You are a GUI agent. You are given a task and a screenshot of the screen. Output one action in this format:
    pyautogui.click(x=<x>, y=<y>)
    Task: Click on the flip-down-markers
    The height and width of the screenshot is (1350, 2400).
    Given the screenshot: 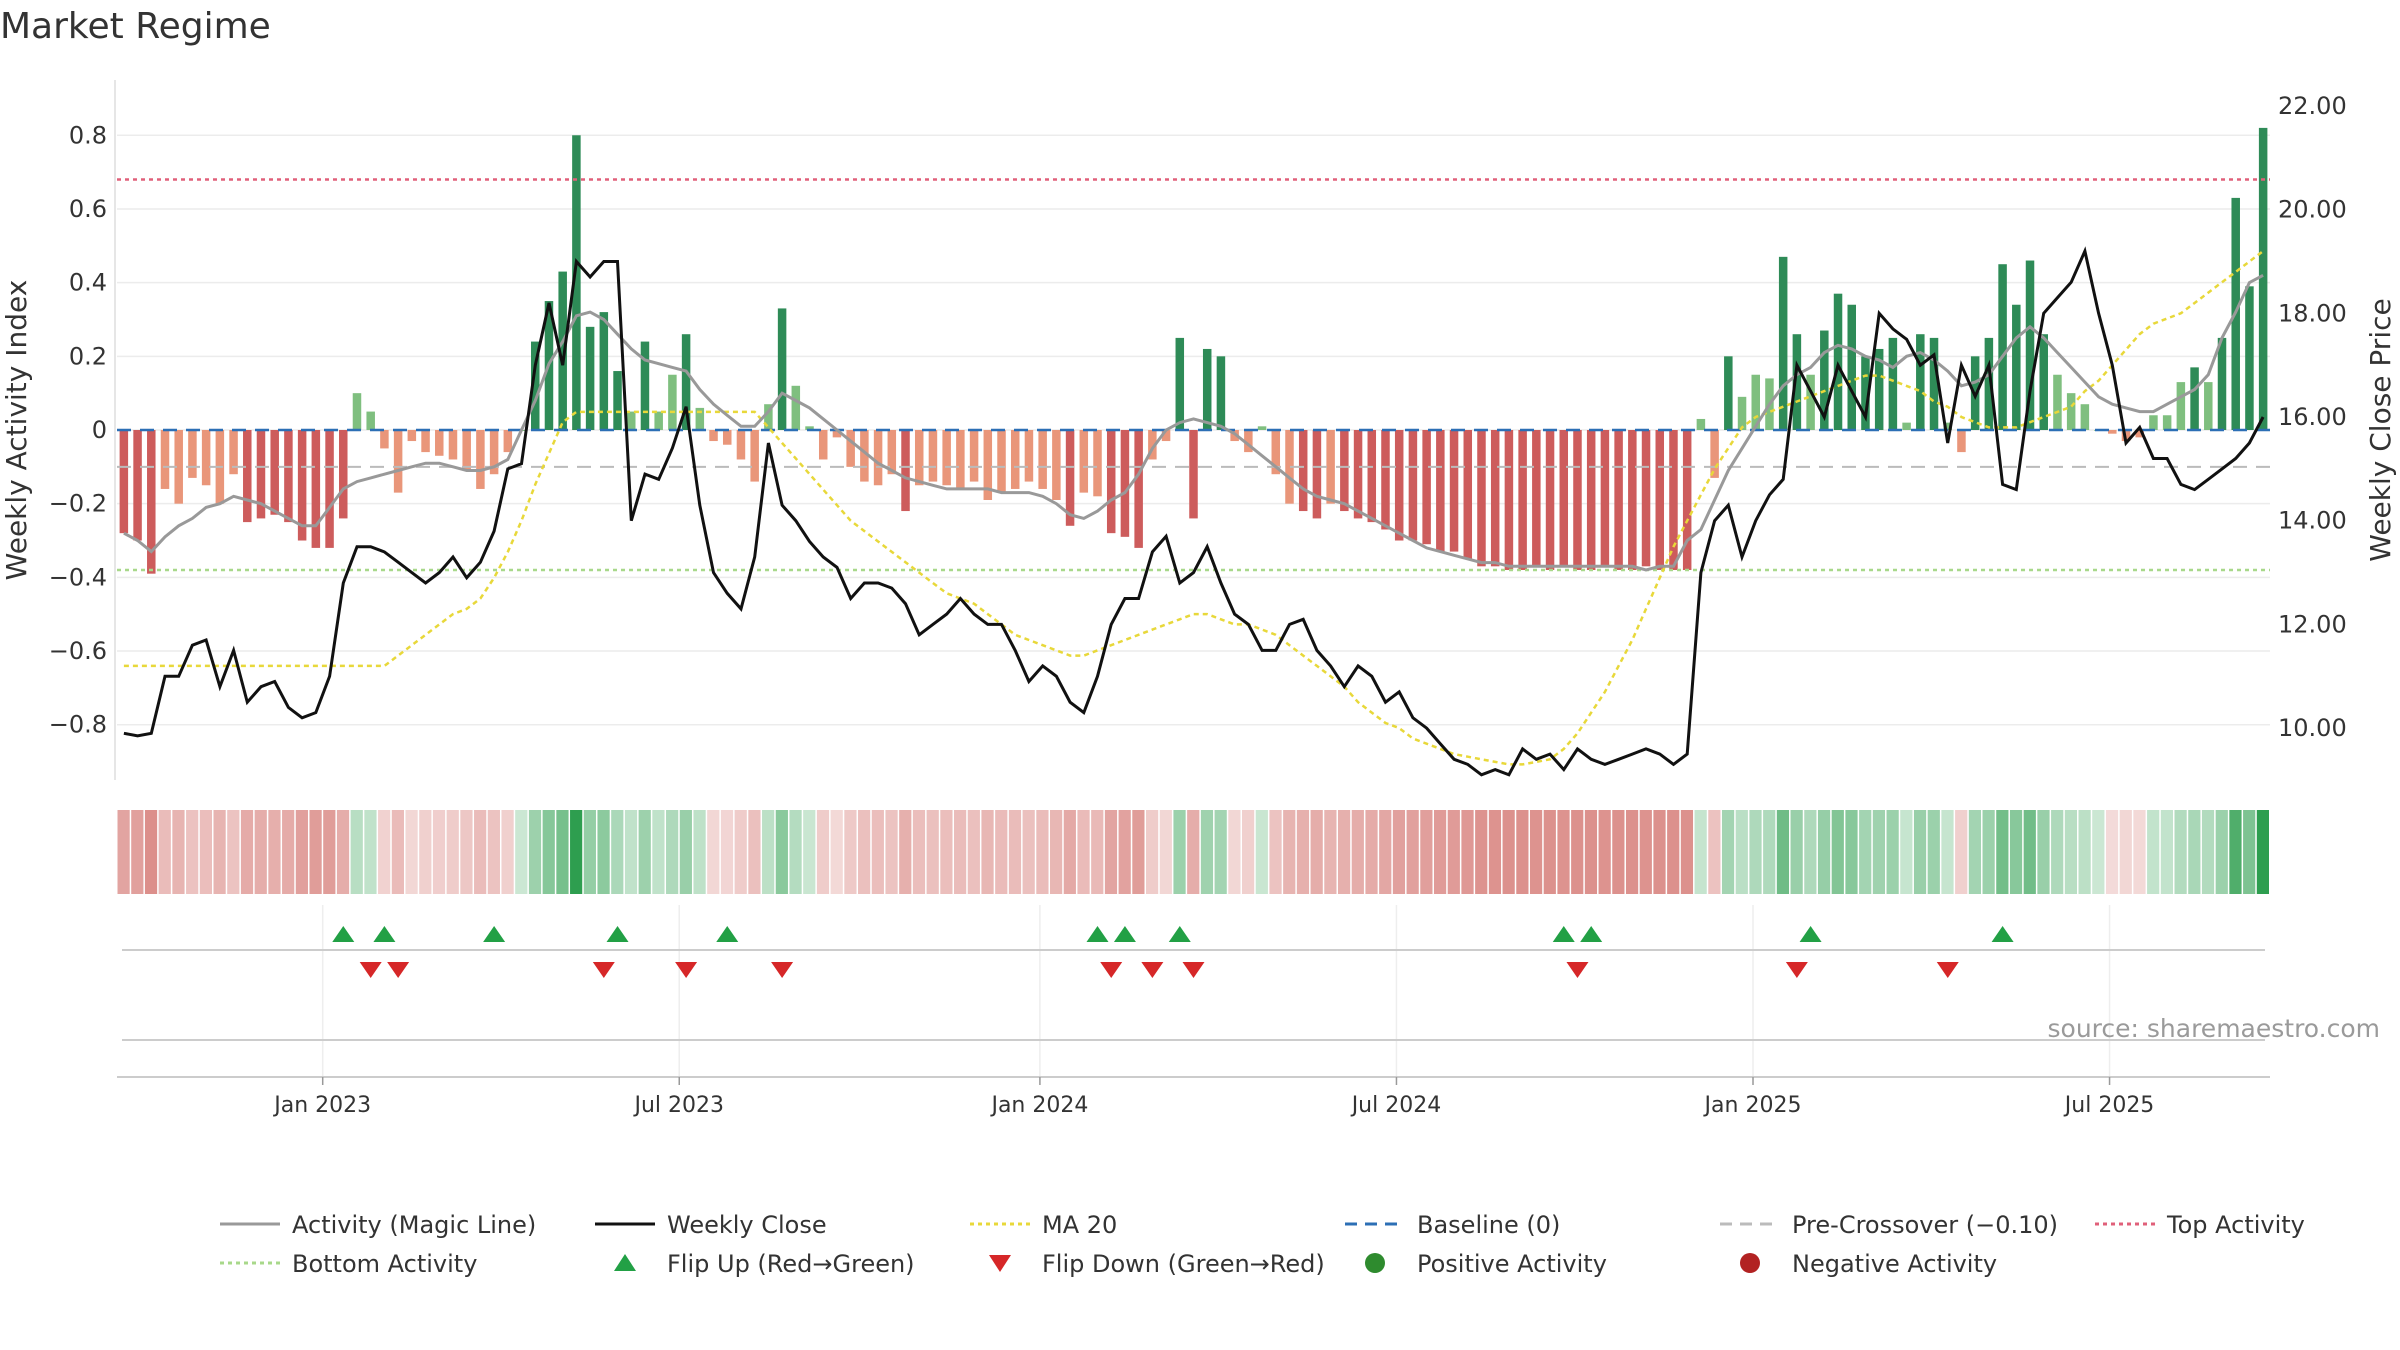 What is the action you would take?
    pyautogui.click(x=1159, y=970)
    